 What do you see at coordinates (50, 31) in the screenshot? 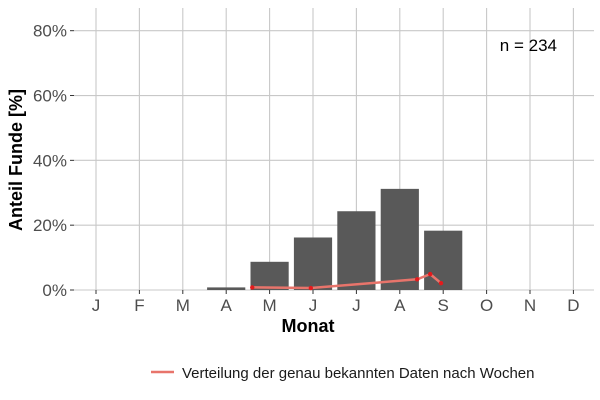
I see `y-tick-label: 80%` at bounding box center [50, 31].